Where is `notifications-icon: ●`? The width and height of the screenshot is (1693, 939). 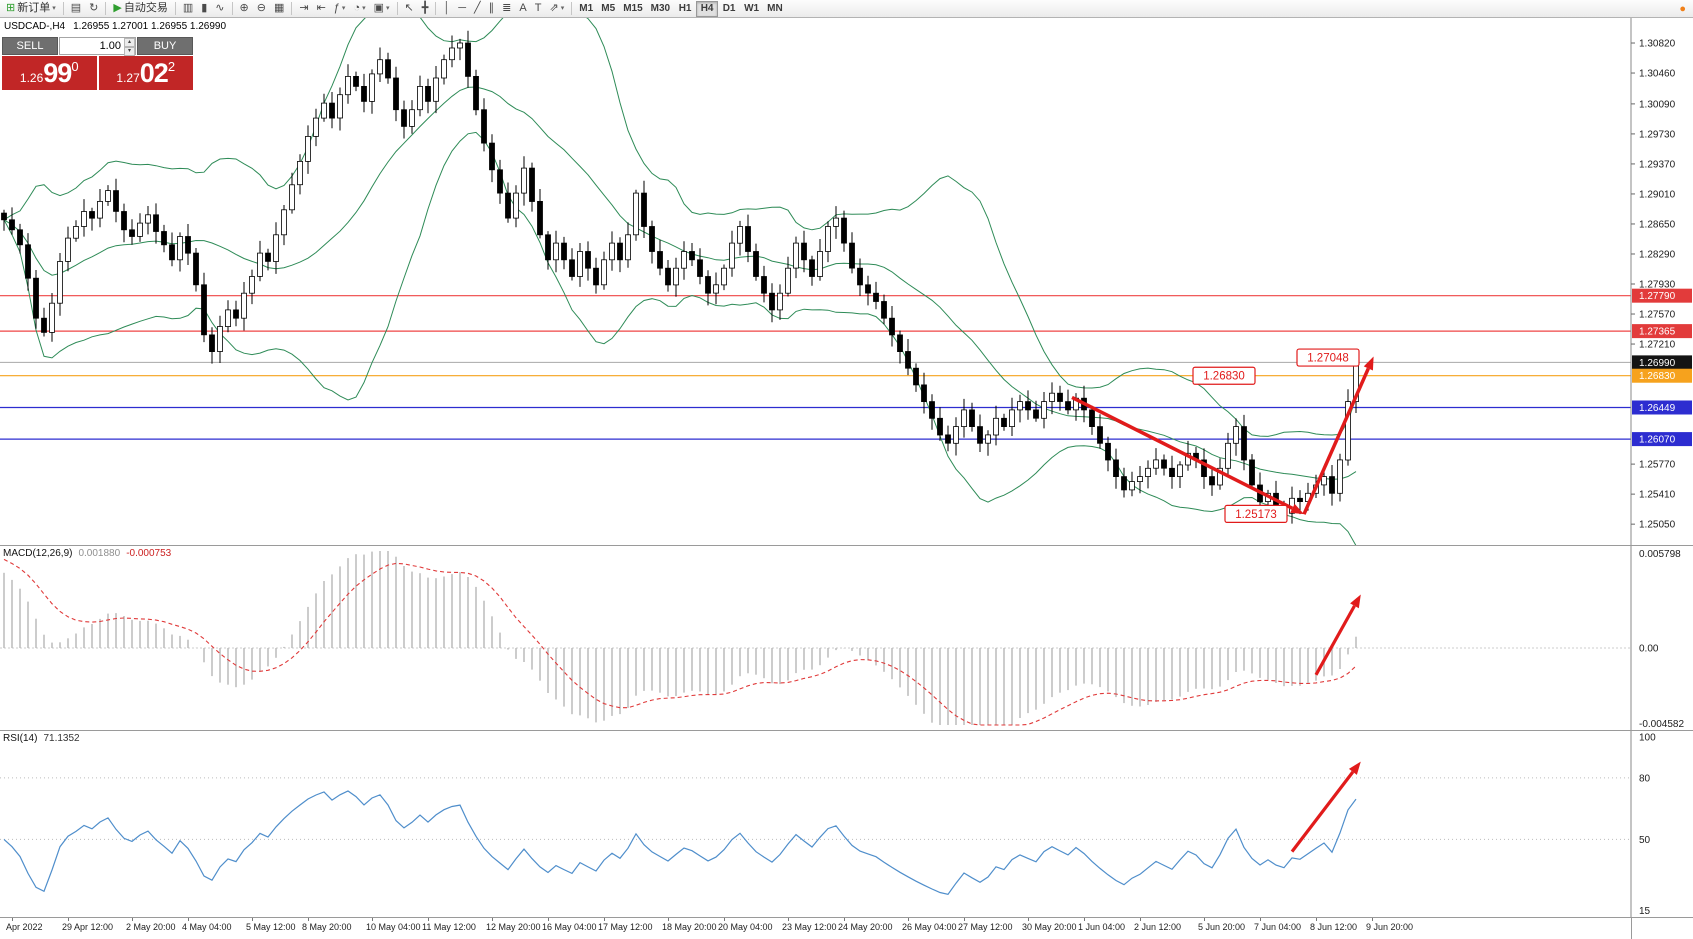
notifications-icon: ● is located at coordinates (1682, 8).